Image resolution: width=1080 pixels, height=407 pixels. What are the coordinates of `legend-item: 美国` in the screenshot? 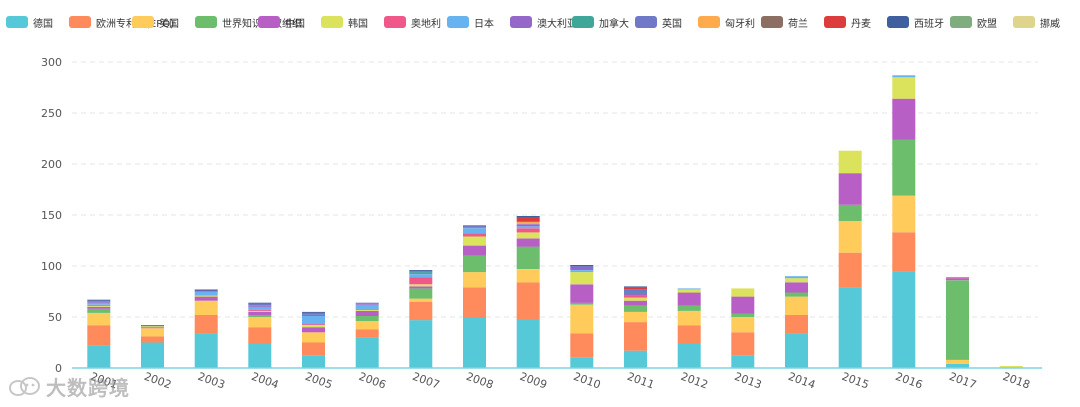 It's located at (155, 22).